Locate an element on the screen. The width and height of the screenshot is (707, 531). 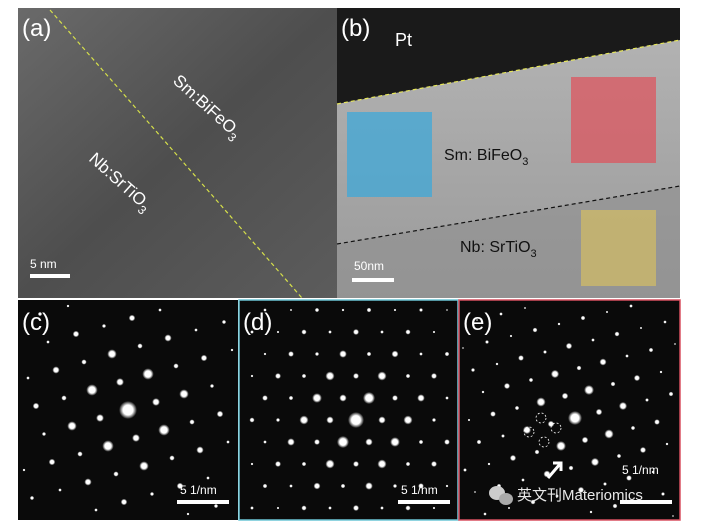
watermark: 英文刊Materiomics is located at coordinates (580, 495).